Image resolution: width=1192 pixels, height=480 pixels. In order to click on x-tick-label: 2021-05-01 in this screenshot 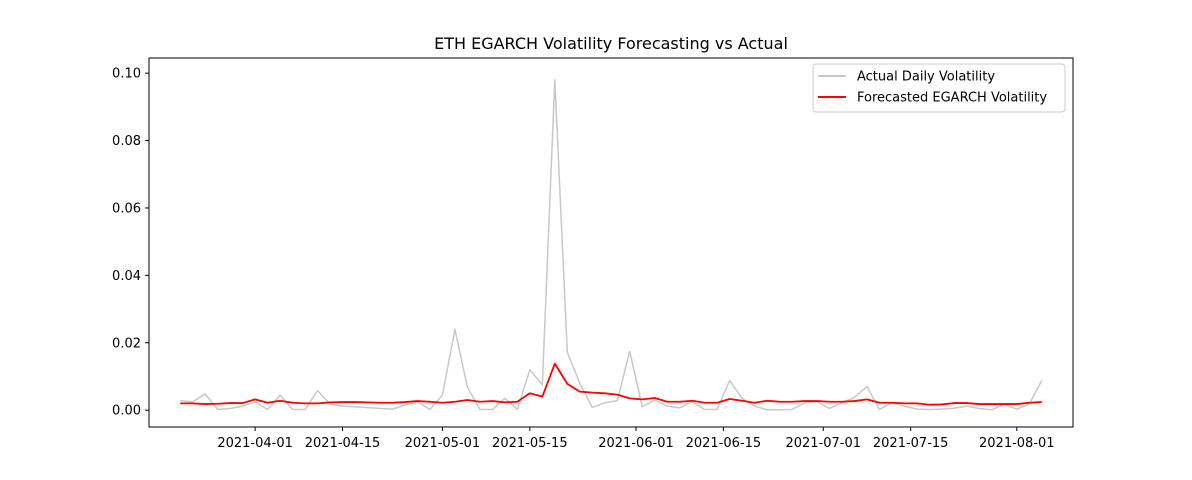, I will do `click(443, 443)`.